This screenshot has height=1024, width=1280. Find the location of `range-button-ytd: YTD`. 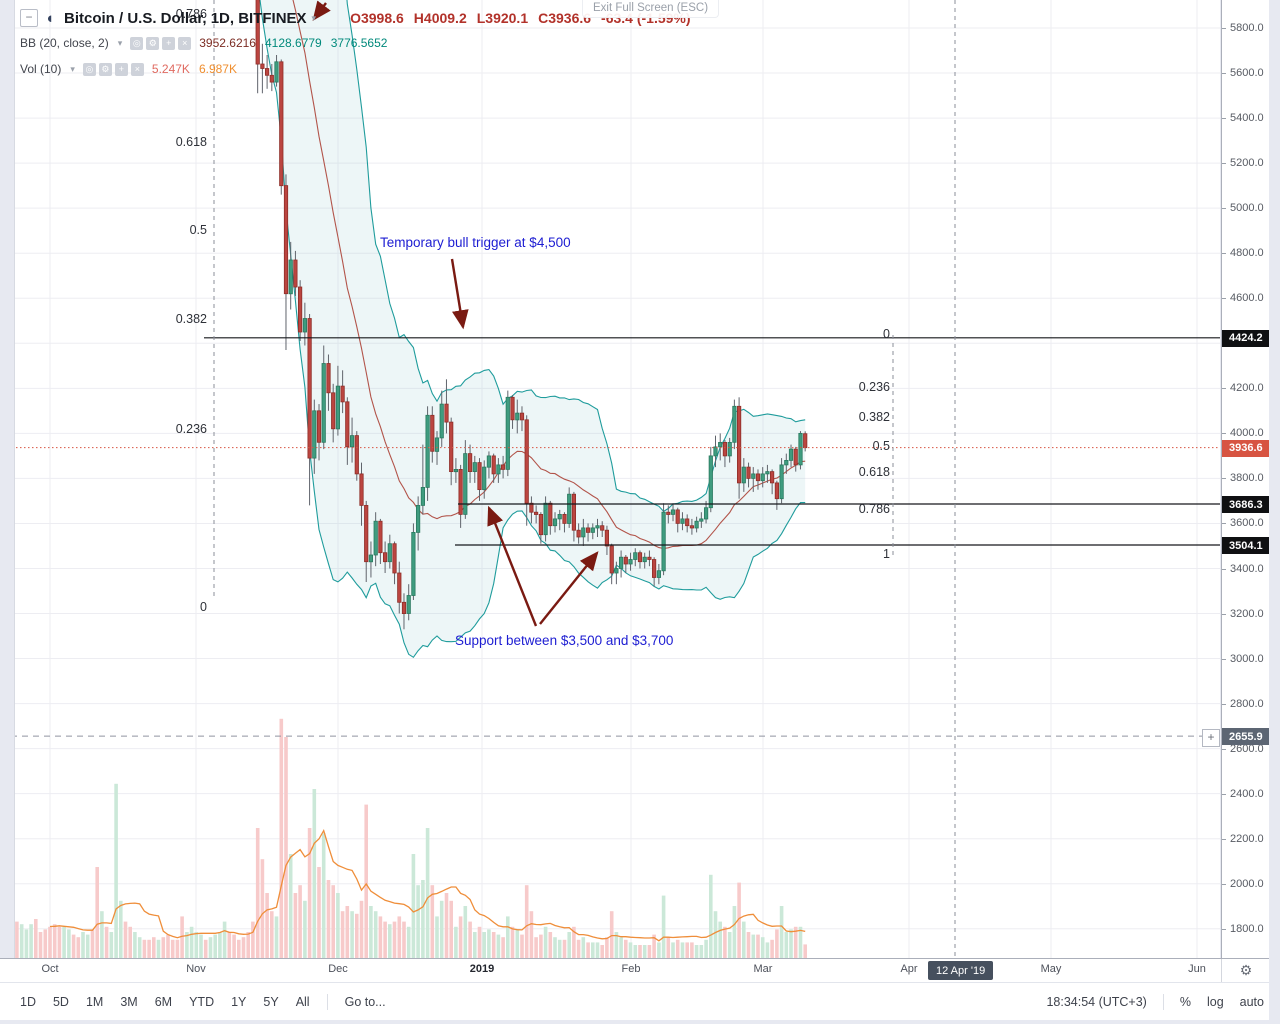

range-button-ytd: YTD is located at coordinates (202, 1002).